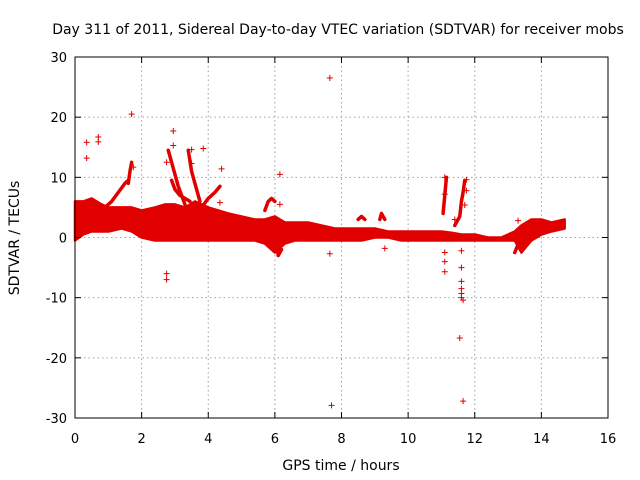 The height and width of the screenshot is (480, 640). I want to click on x-tick-label: 8, so click(341, 439).